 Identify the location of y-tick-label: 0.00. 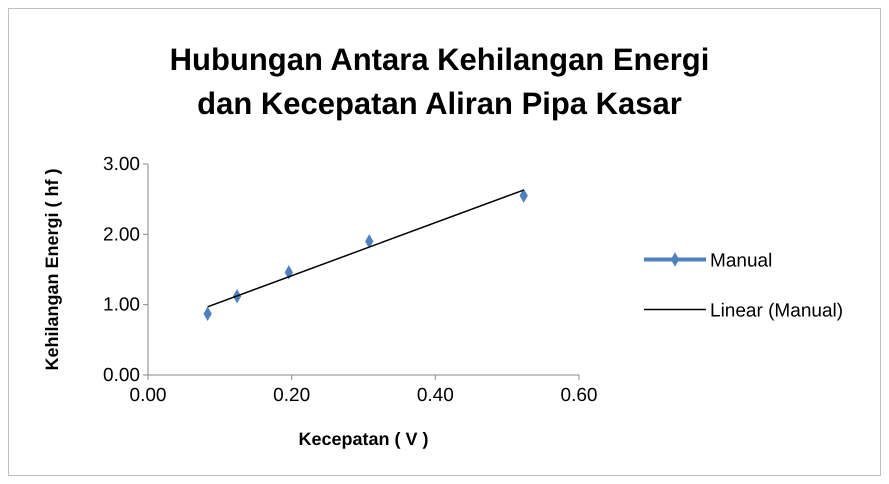
(121, 375).